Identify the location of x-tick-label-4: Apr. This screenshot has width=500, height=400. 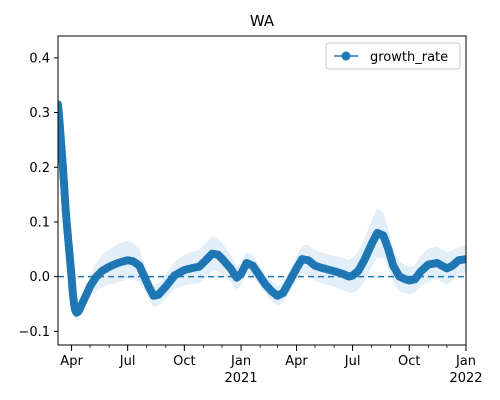
(296, 361).